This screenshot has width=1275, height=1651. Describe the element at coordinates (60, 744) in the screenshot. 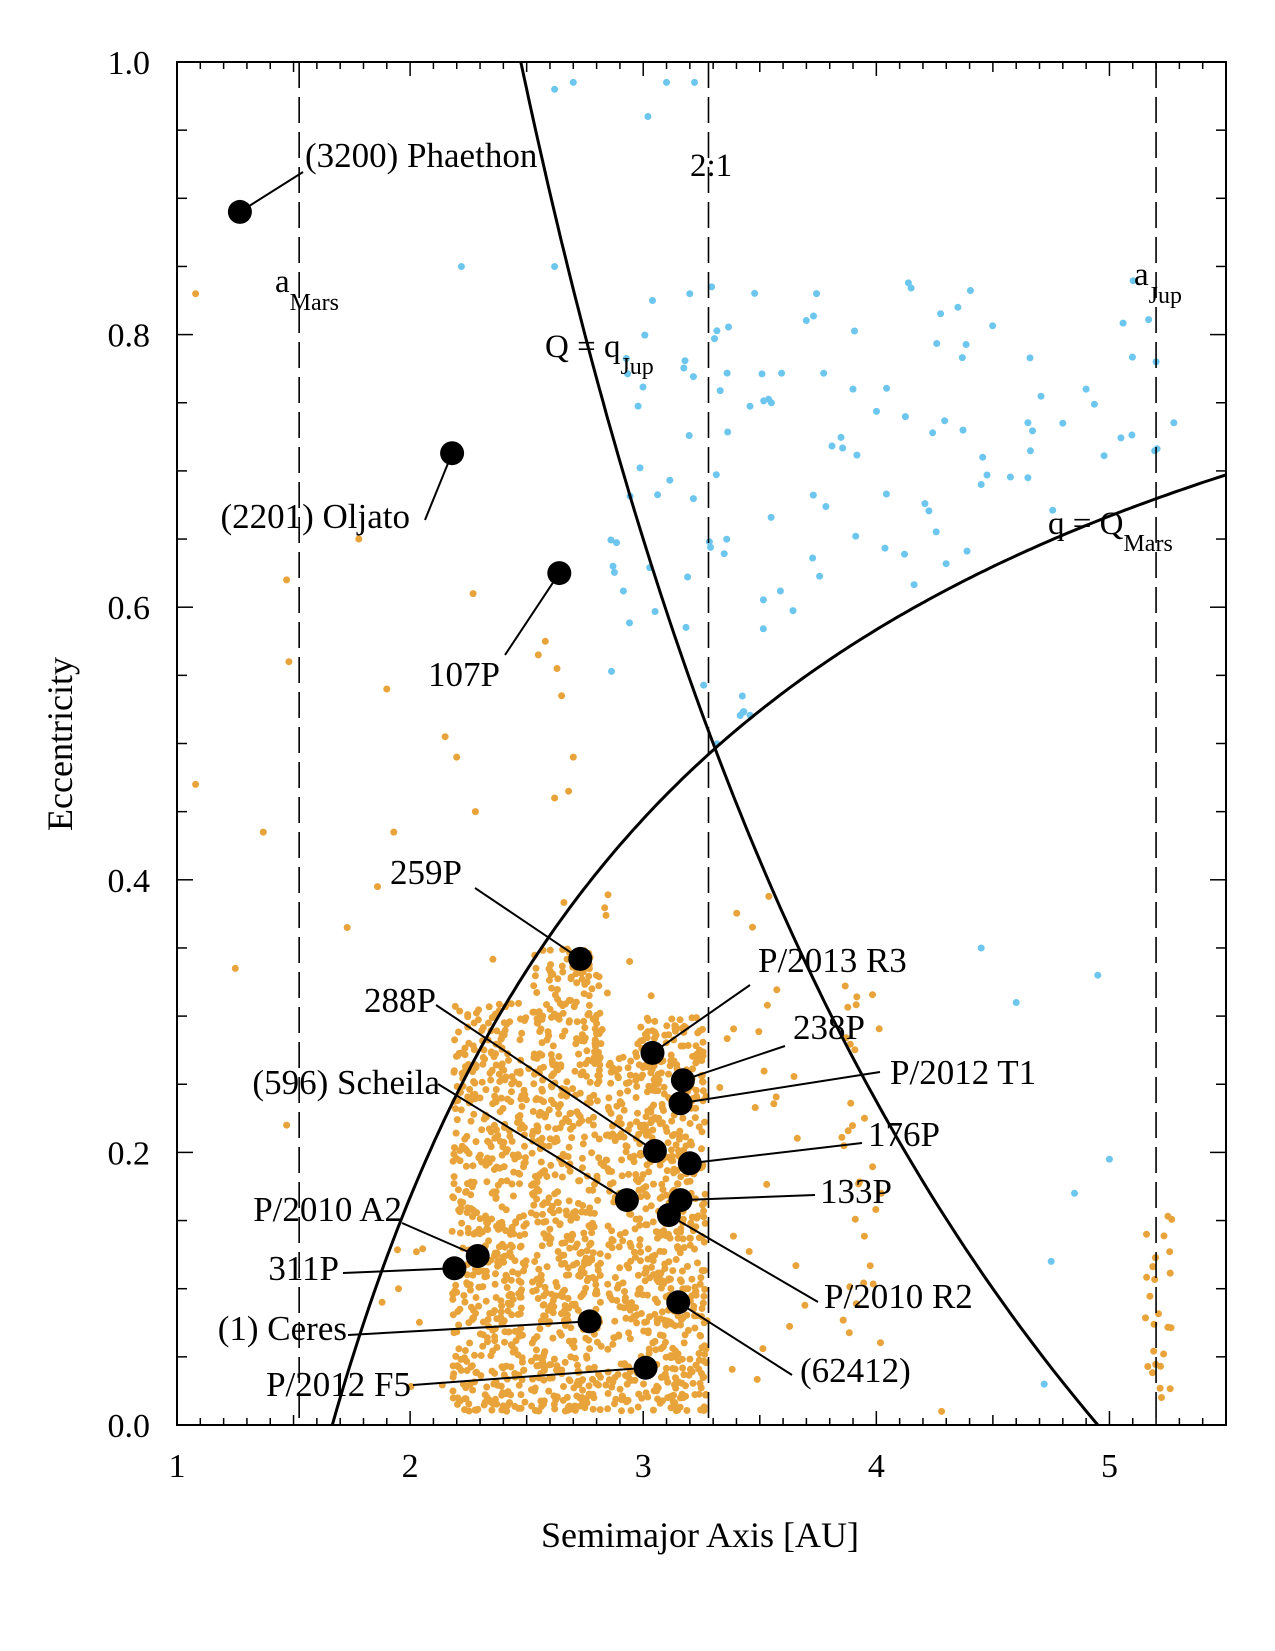

I see `y-axis-title: Eccentricity` at that location.